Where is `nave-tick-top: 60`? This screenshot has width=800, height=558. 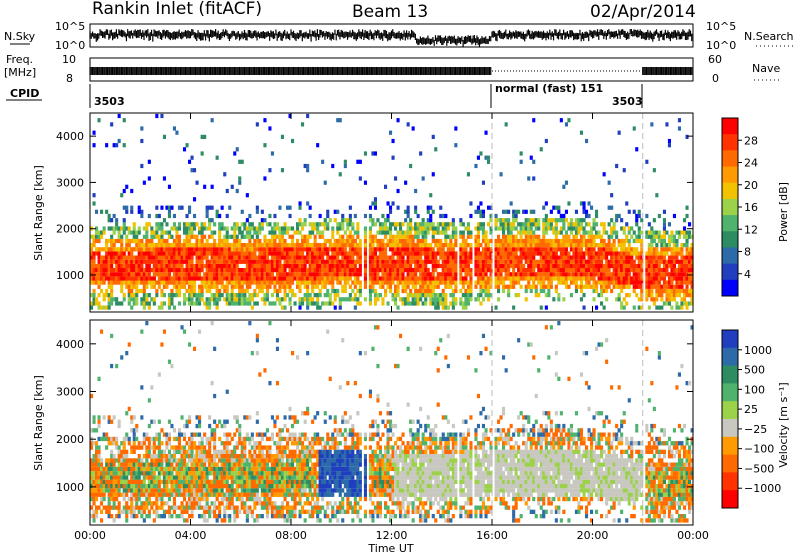 nave-tick-top: 60 is located at coordinates (715, 59).